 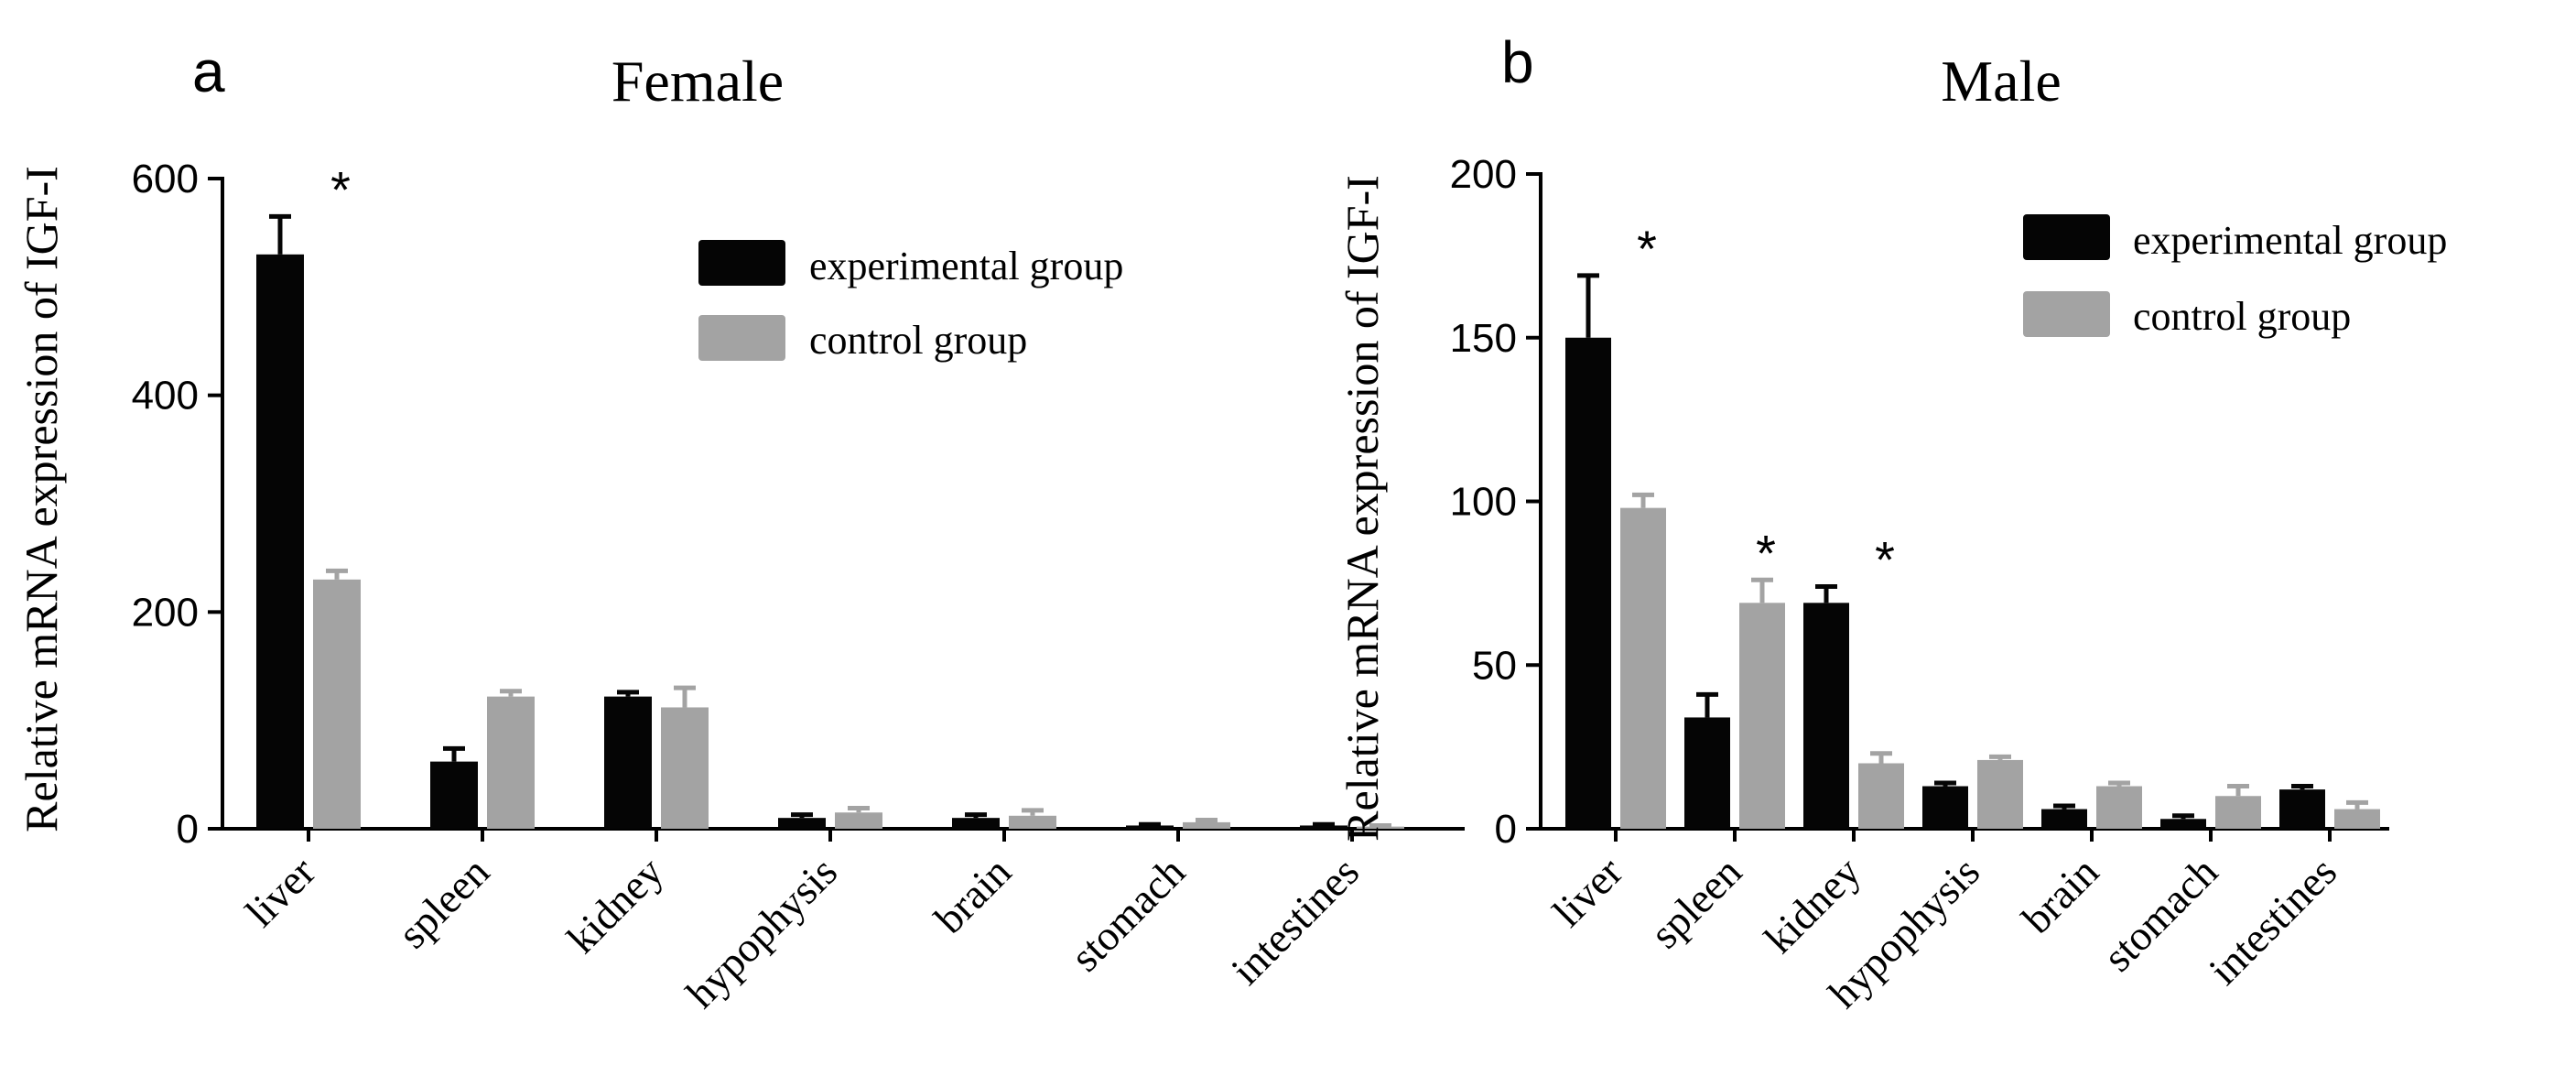 What do you see at coordinates (742, 338) in the screenshot?
I see `panel-a-legend-swatch-control` at bounding box center [742, 338].